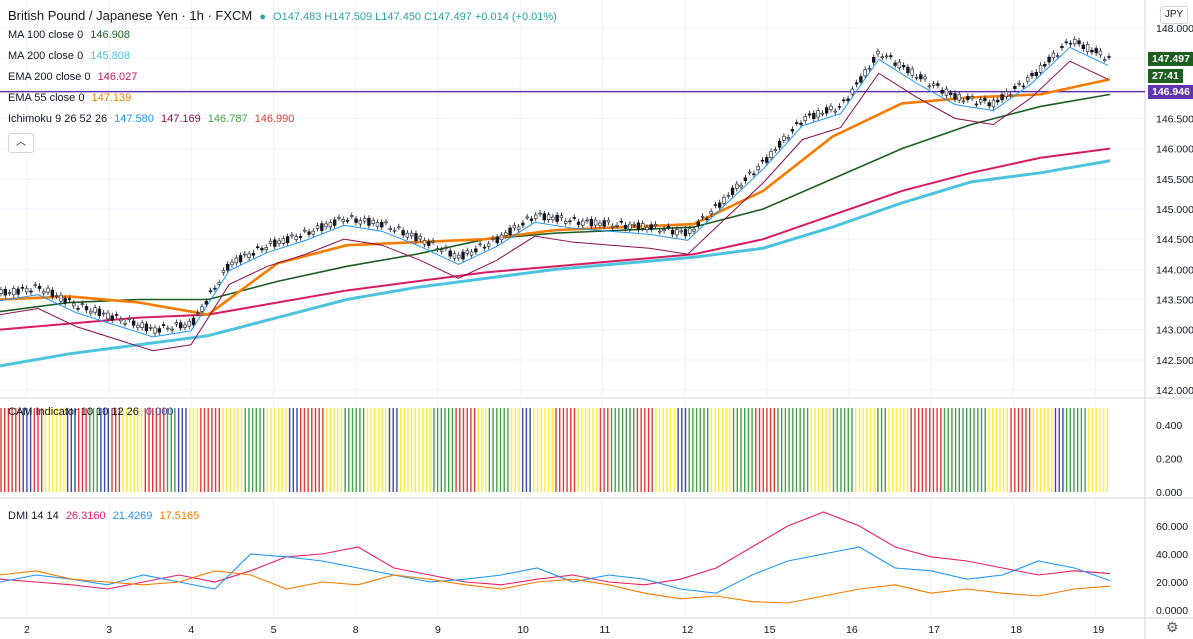 This screenshot has height=639, width=1193. What do you see at coordinates (71, 56) in the screenshot?
I see `legend-ma200: MA 200 close 0 145.808` at bounding box center [71, 56].